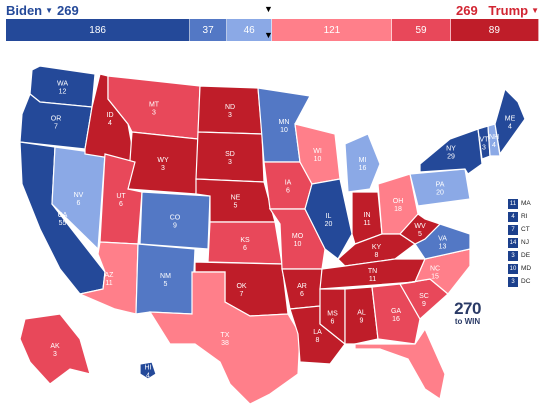 The width and height of the screenshot is (545, 407). What do you see at coordinates (56, 119) in the screenshot?
I see `state-label-or: OR` at bounding box center [56, 119].